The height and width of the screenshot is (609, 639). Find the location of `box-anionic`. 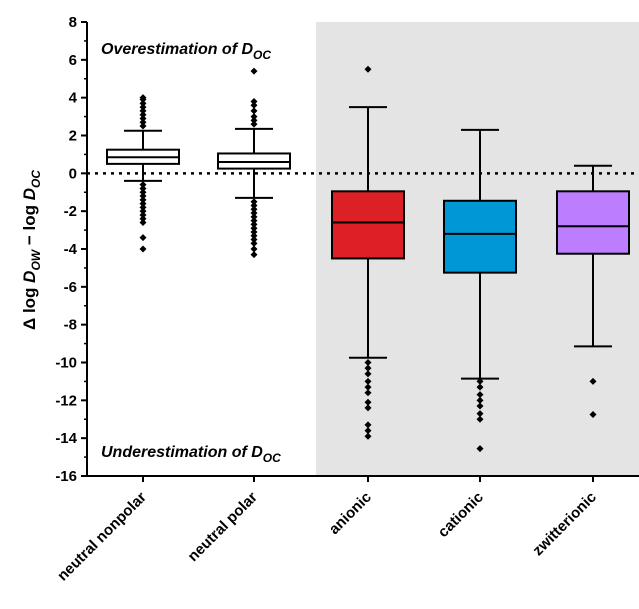

box-anionic is located at coordinates (368, 252).